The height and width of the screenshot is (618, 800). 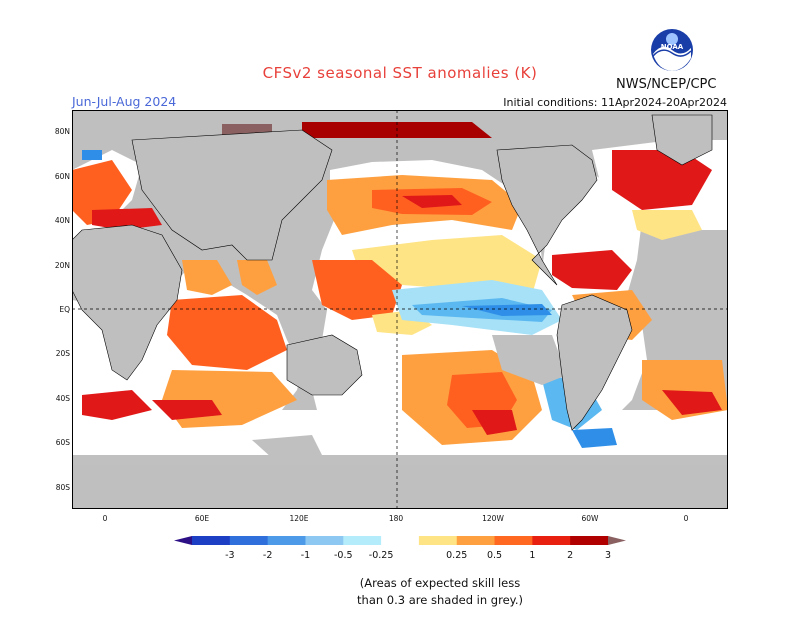 I want to click on colorbar-swatches, so click(x=400, y=540).